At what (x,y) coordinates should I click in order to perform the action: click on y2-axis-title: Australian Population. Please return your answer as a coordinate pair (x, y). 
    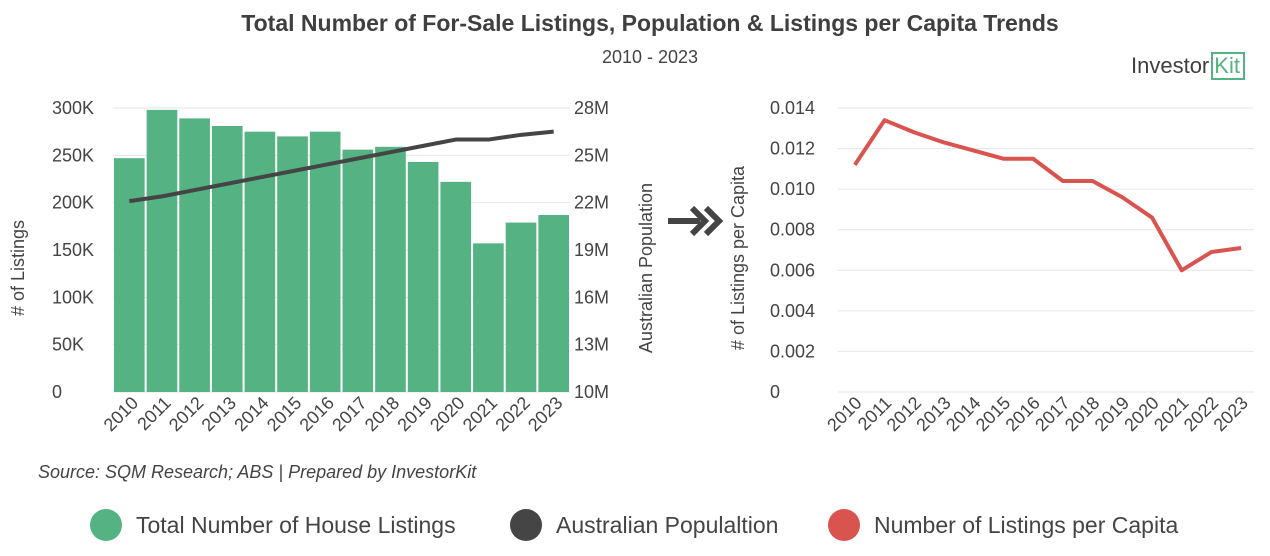
    Looking at the image, I should click on (646, 268).